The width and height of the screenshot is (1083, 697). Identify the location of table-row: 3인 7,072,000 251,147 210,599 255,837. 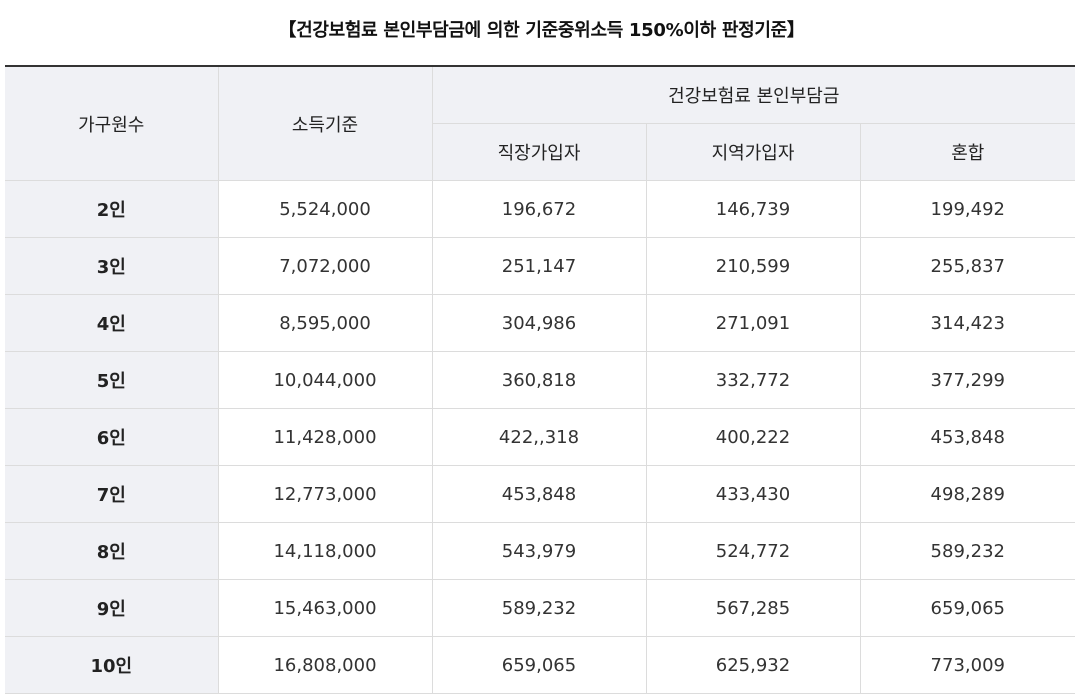
(540, 266).